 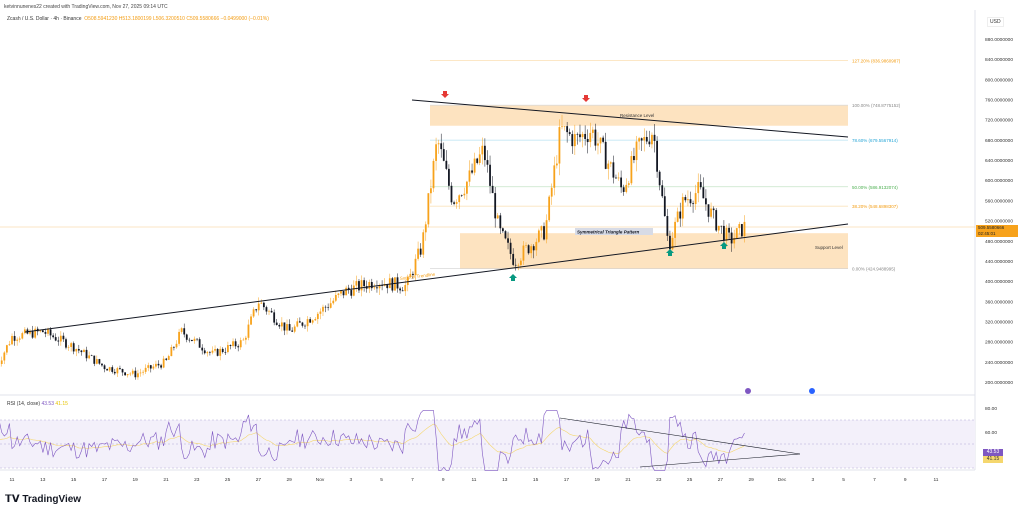 I want to click on date-tick: 9, so click(x=905, y=480).